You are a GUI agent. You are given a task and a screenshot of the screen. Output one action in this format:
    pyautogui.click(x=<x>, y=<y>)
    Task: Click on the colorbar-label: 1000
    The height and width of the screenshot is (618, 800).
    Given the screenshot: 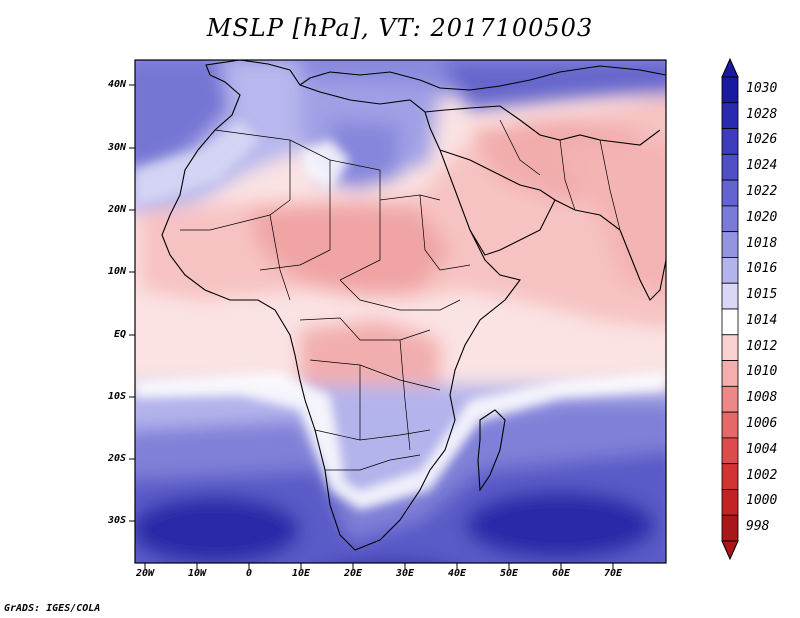 What is the action you would take?
    pyautogui.click(x=762, y=501)
    